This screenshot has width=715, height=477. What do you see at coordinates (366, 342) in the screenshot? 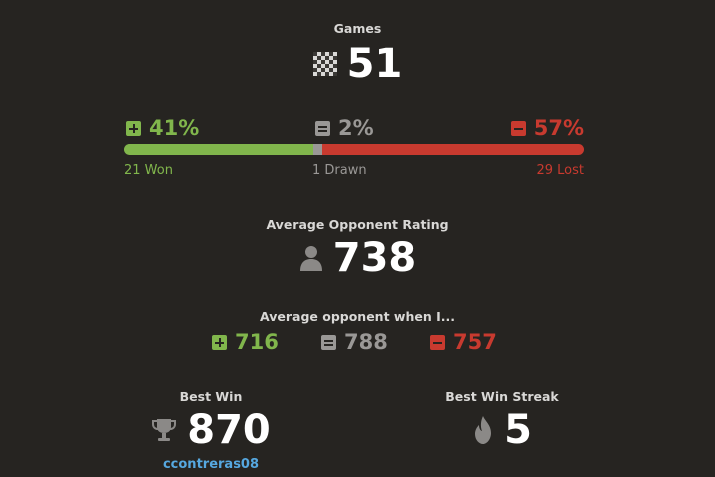
I see `avg-when-drawn: 788` at bounding box center [366, 342].